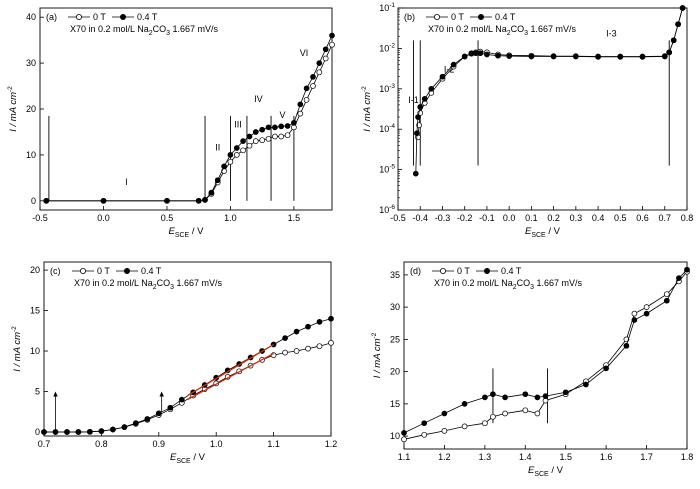  What do you see at coordinates (377, 355) in the screenshot?
I see `y-axis-label: I / mA cm-2` at bounding box center [377, 355].